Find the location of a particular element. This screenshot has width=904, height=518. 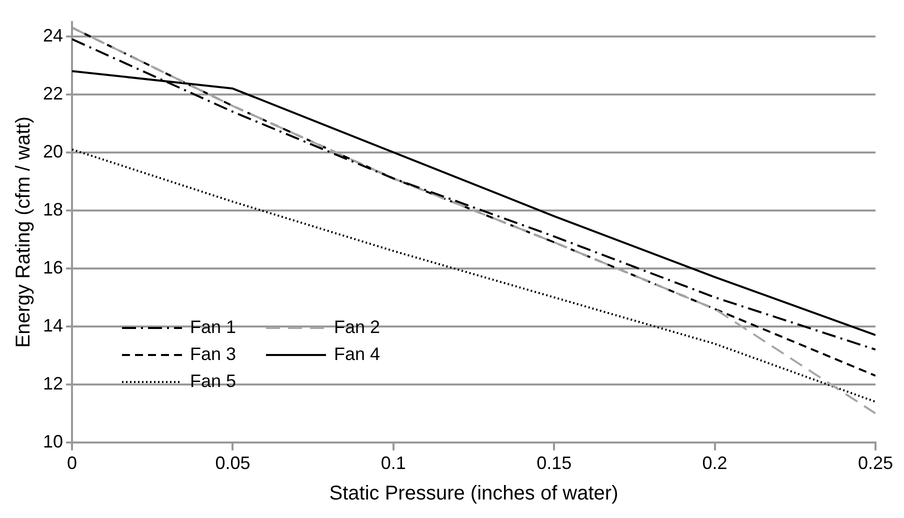

y-tick-label: 24 is located at coordinates (53, 35).